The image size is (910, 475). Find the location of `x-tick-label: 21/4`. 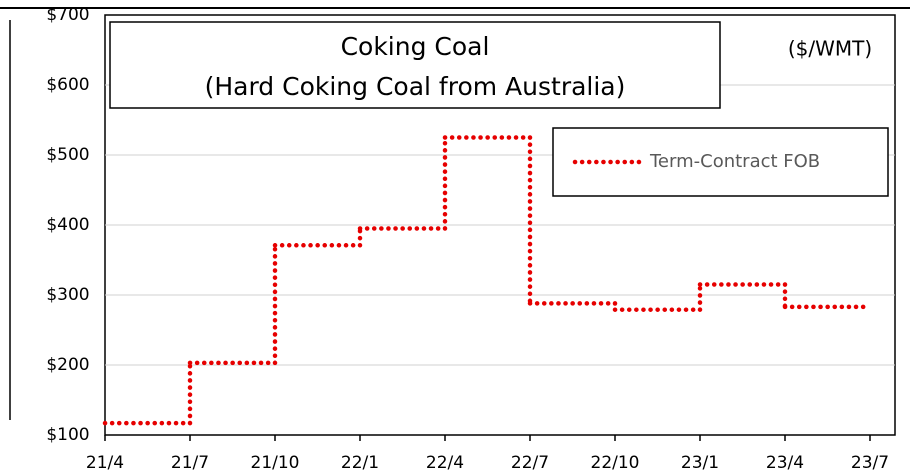

x-tick-label: 21/4 is located at coordinates (105, 463).